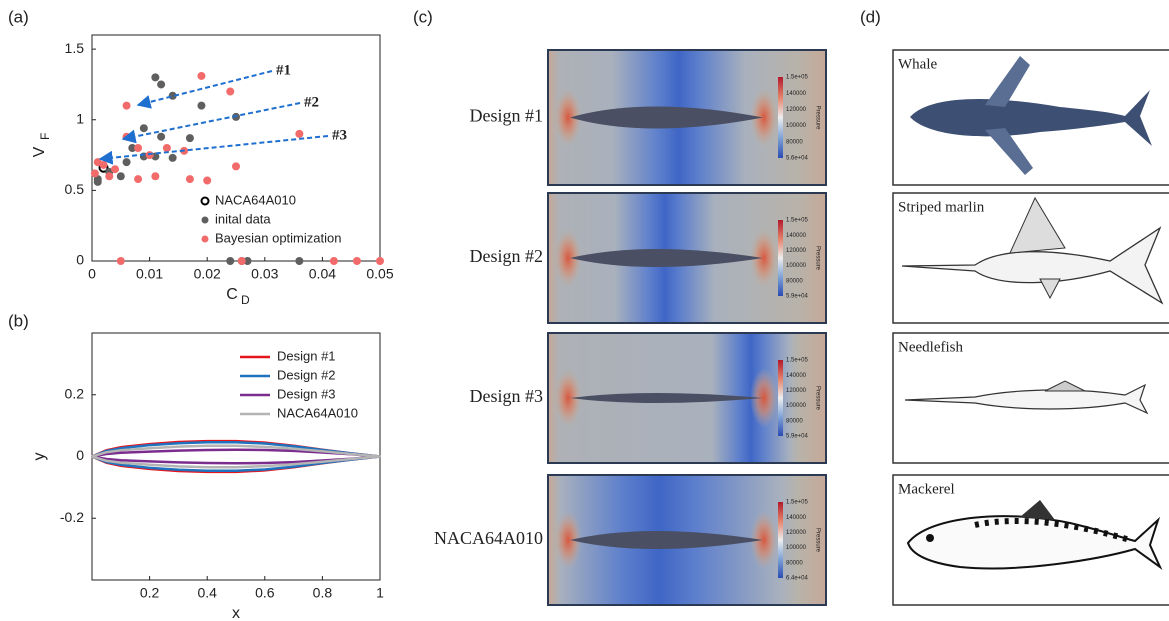 Image resolution: width=1169 pixels, height=621 pixels. What do you see at coordinates (306, 355) in the screenshot?
I see `legend-label: Design #1` at bounding box center [306, 355].